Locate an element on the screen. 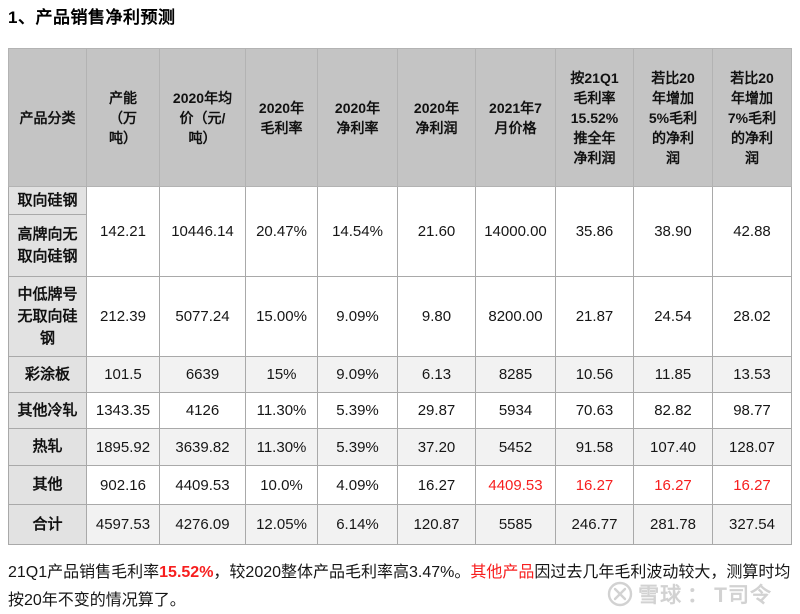 The image size is (800, 614). data-cell: 4597.53 is located at coordinates (123, 524).